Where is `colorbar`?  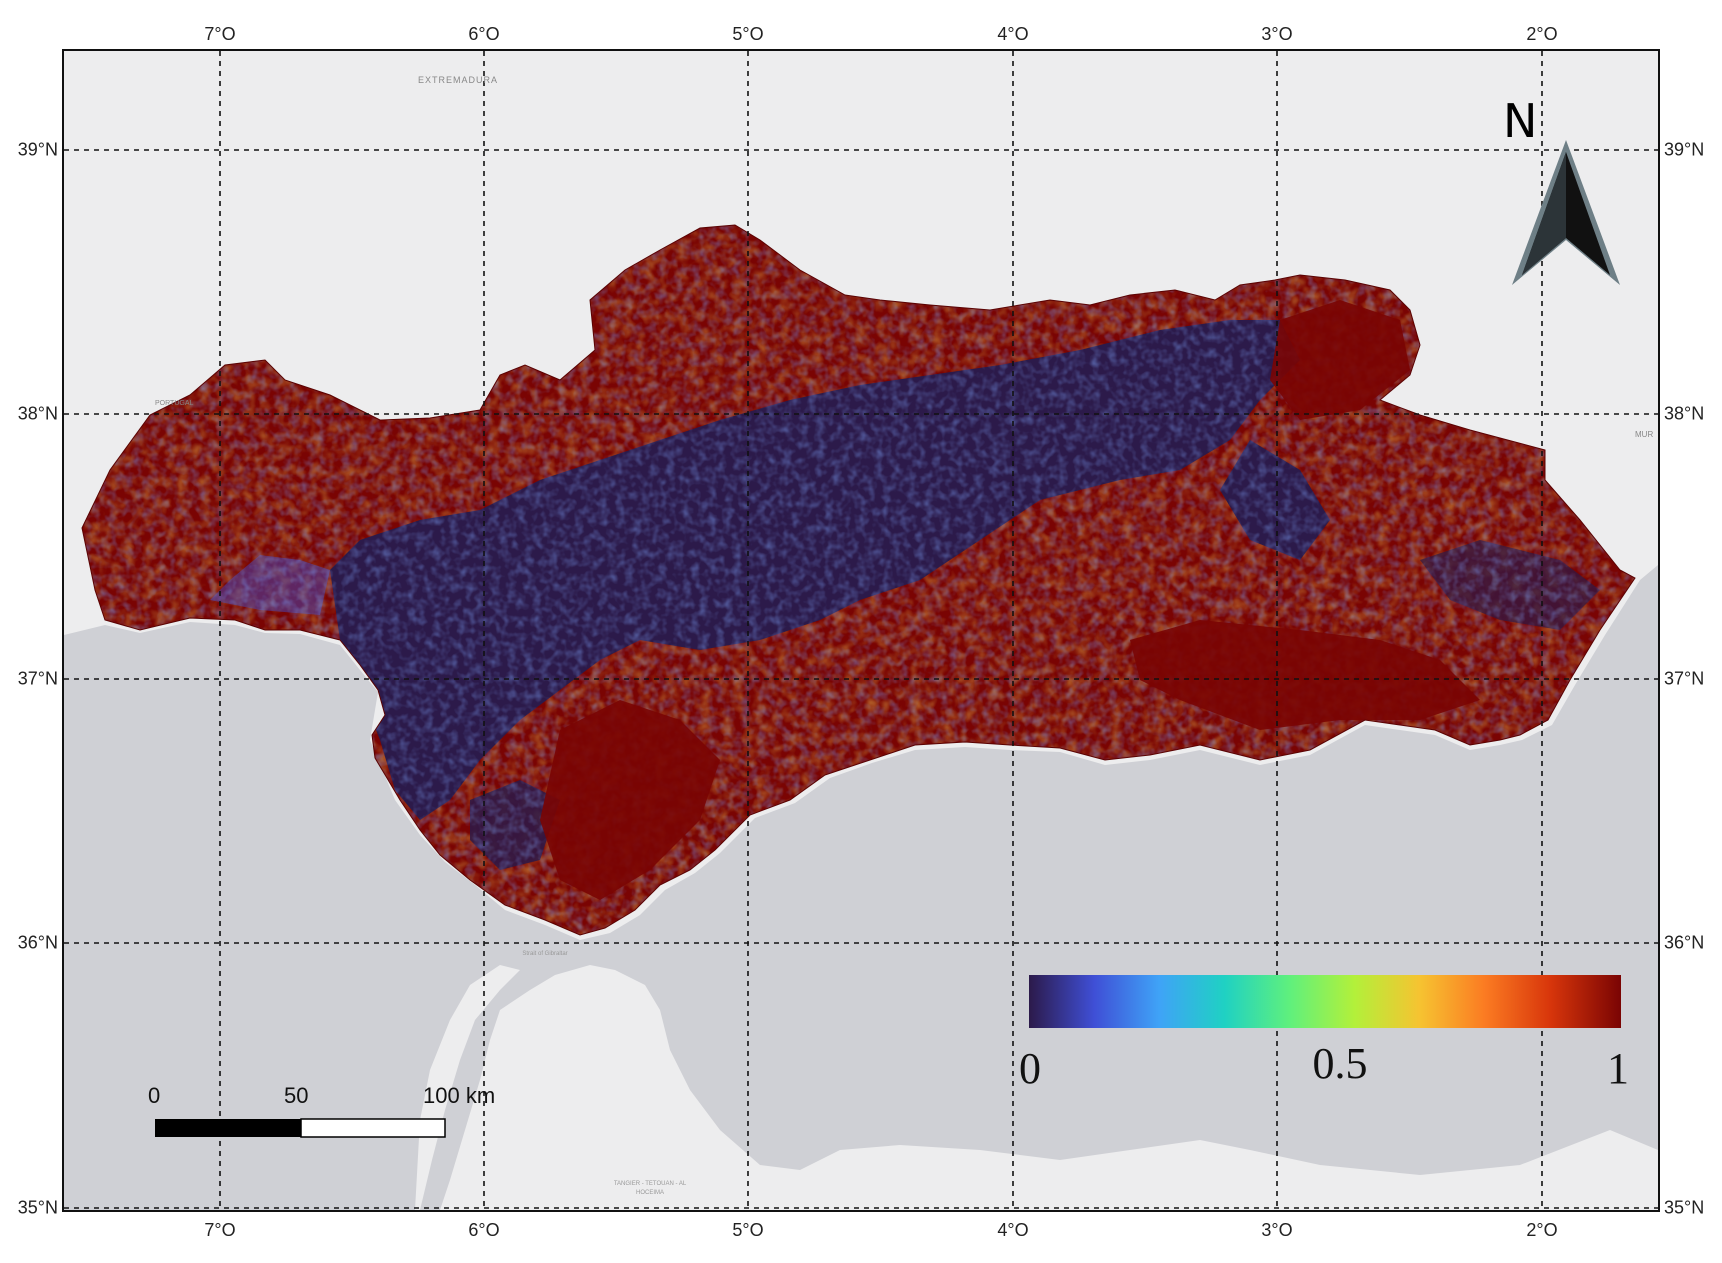 colorbar is located at coordinates (1325, 1001).